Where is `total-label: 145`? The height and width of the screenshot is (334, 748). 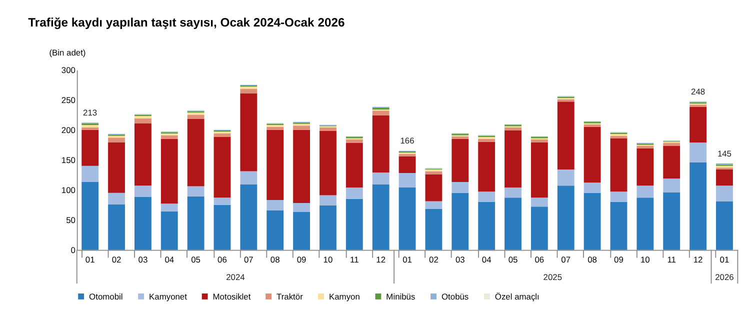
total-label: 145 is located at coordinates (724, 153).